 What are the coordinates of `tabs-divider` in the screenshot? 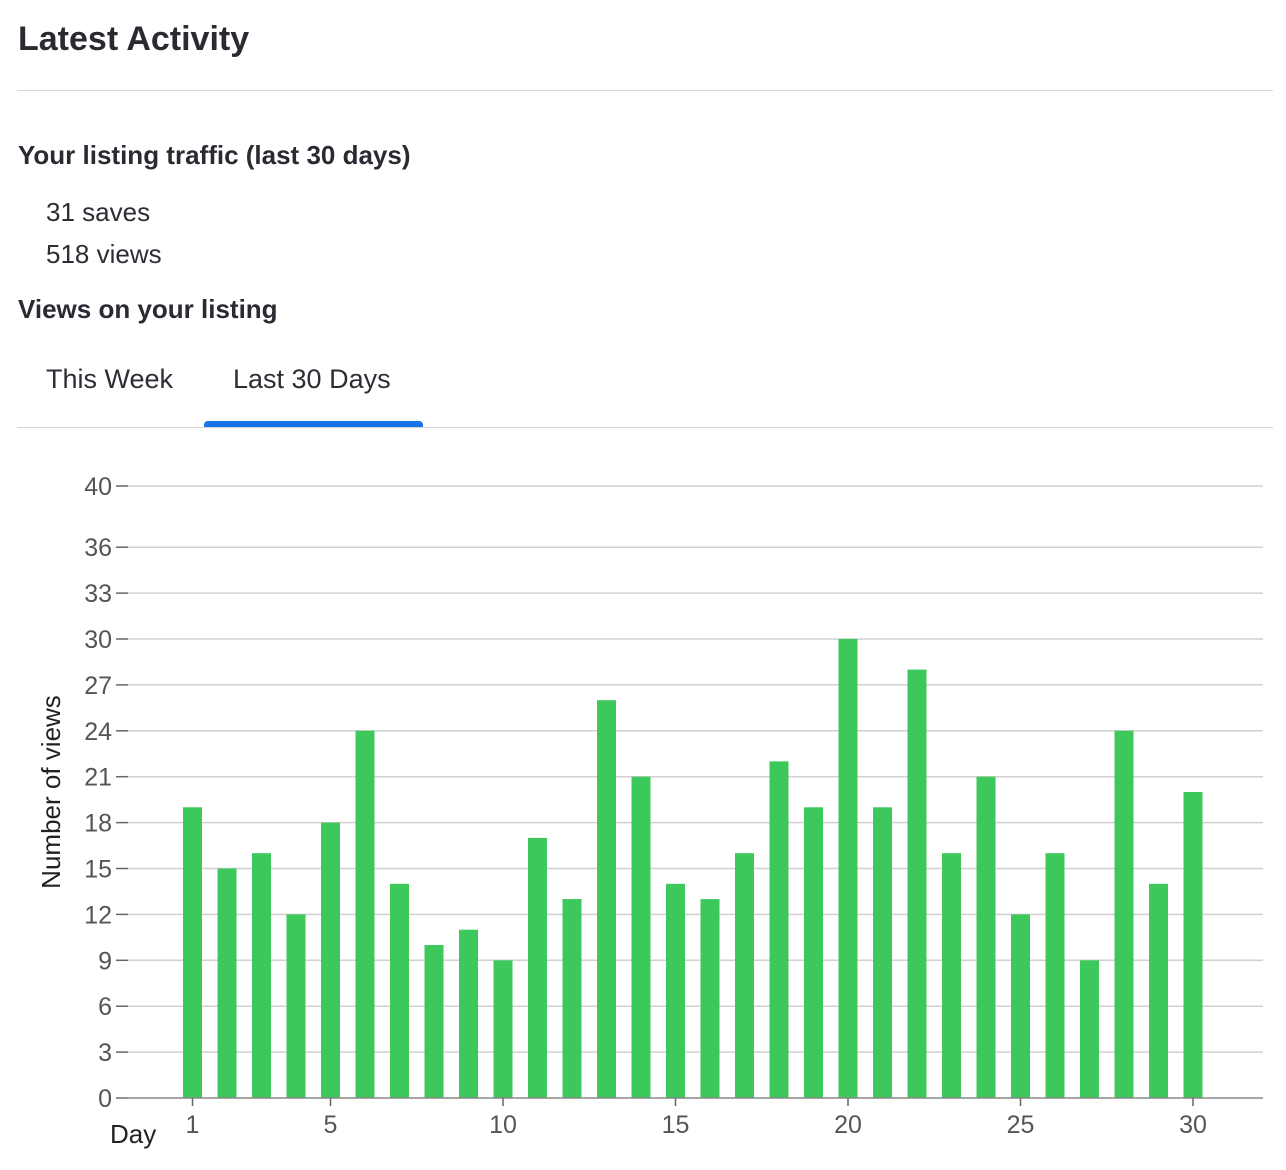 It's located at (645, 427).